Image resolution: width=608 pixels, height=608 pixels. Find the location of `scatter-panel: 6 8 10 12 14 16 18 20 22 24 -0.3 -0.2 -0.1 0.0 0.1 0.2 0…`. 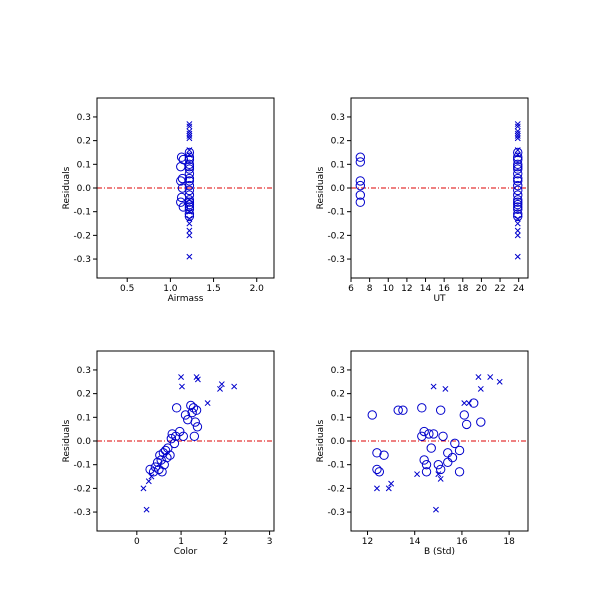

scatter-panel: 6 8 10 12 14 16 18 20 22 24 -0.3 -0.2 -0.1 0.0 0.1 0.2 0… is located at coordinates (422, 200).